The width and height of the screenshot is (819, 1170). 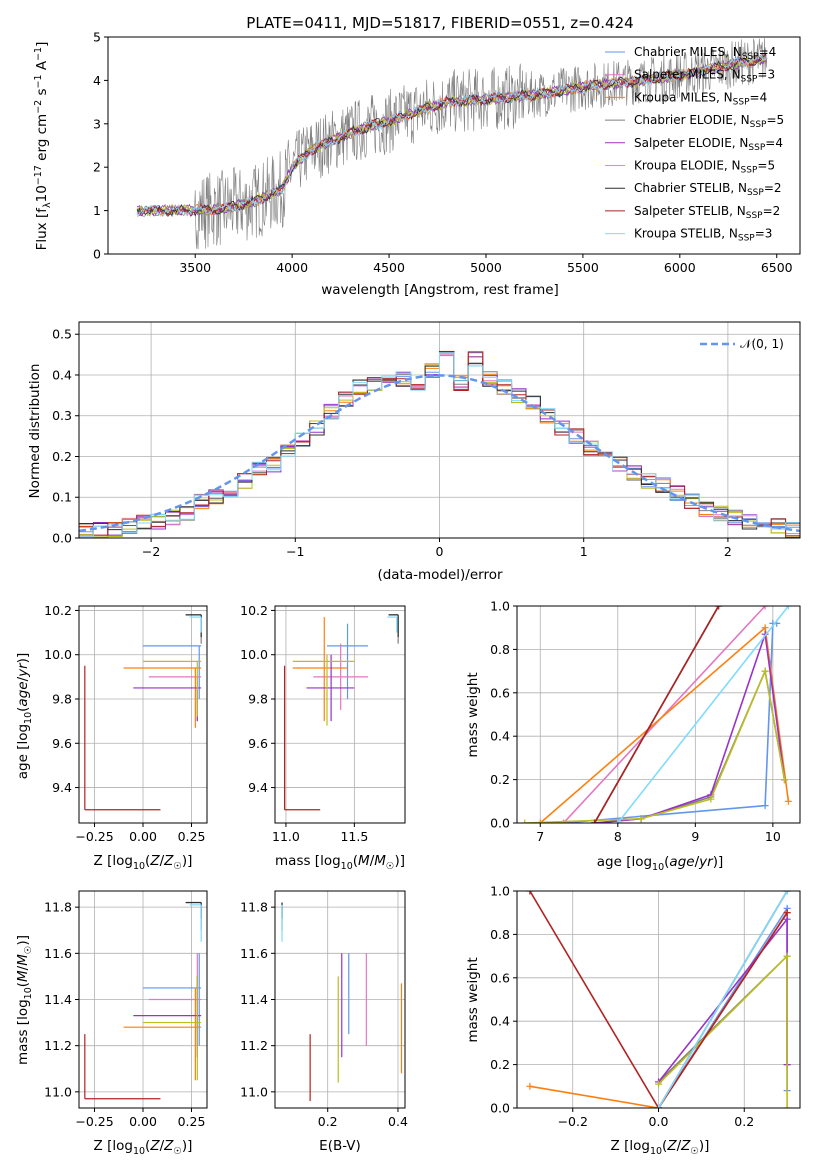 I want to click on mass-ebv-xlabel: E(B-V), so click(x=340, y=1146).